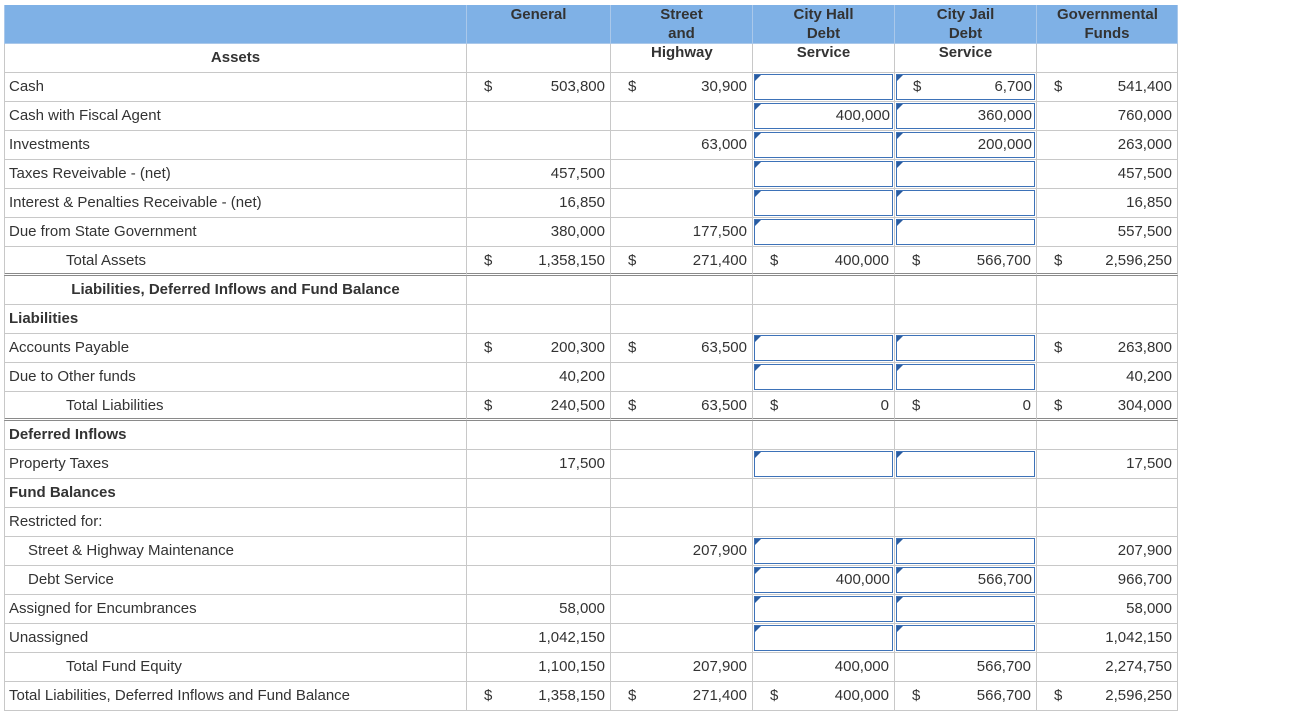  I want to click on value-cell: $566,700, so click(966, 261).